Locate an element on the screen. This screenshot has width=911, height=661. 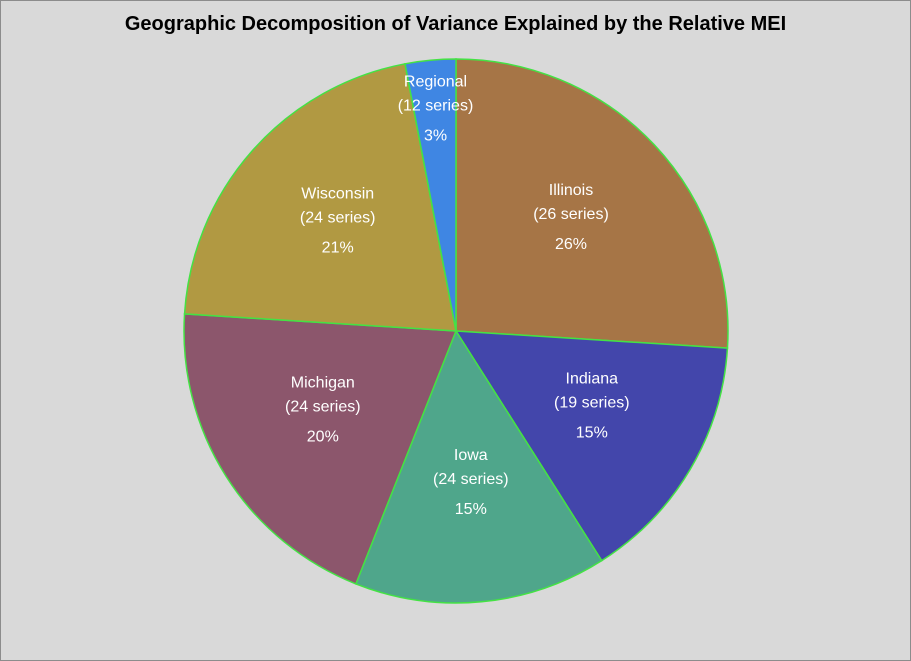
slice-label-iowa-detail: (24 series) is located at coordinates (471, 479).